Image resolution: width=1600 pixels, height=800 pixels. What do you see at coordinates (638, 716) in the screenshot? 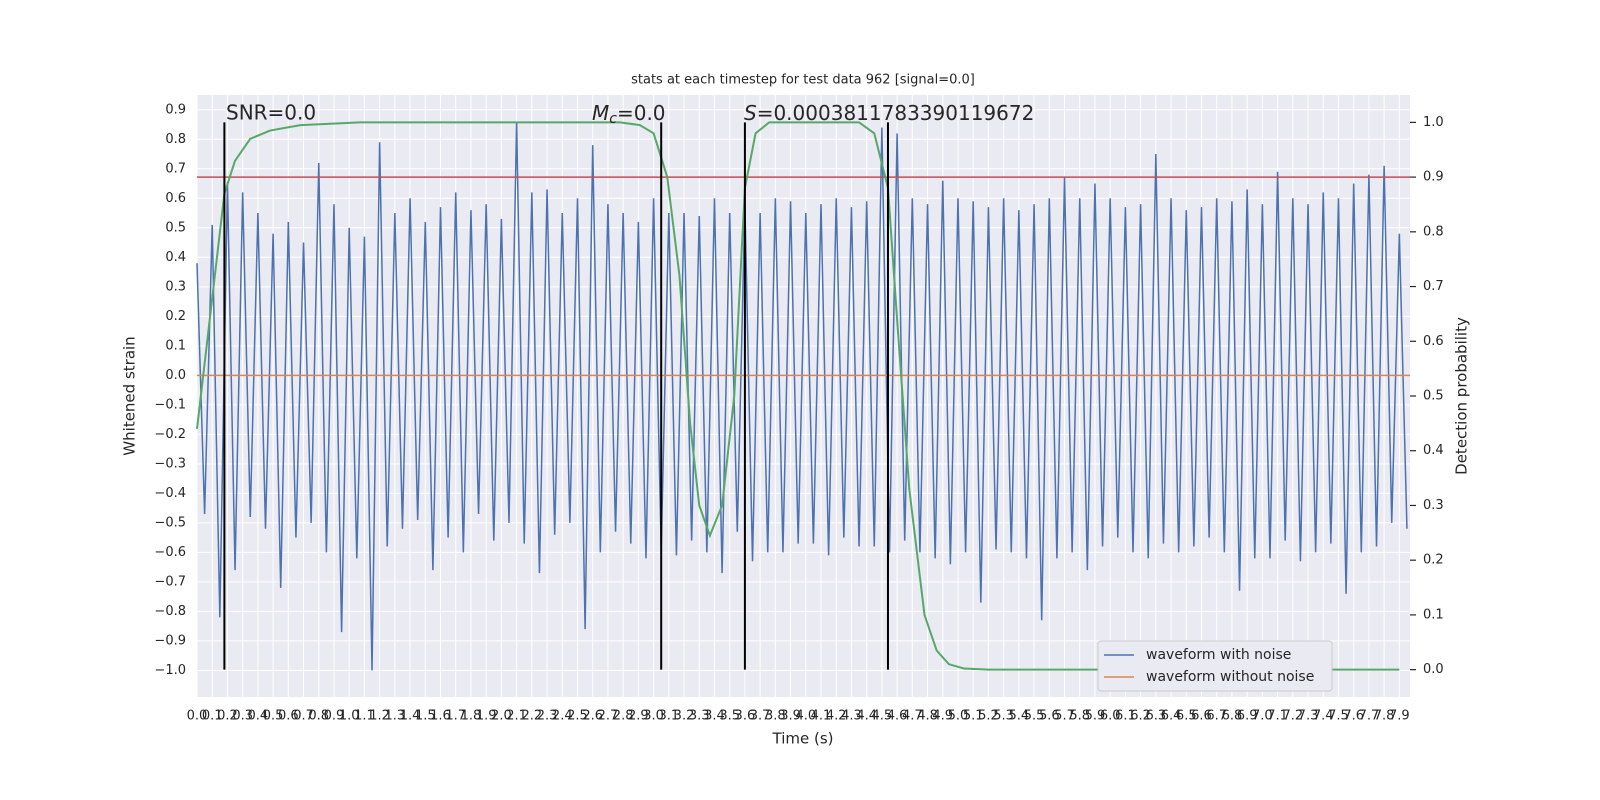
I see `x-tick-label: 2.9` at bounding box center [638, 716].